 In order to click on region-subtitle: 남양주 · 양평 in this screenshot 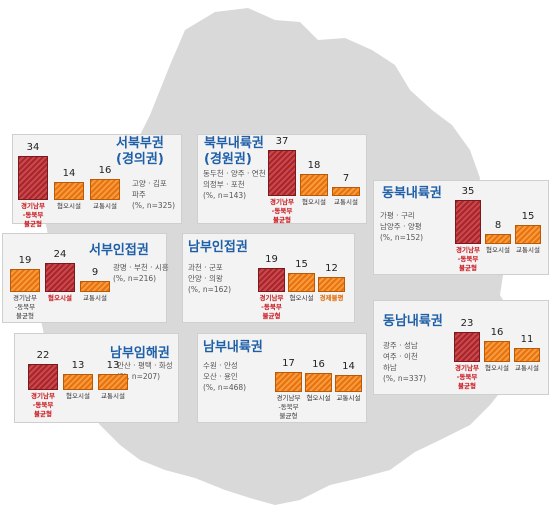, I will do `click(401, 226)`.